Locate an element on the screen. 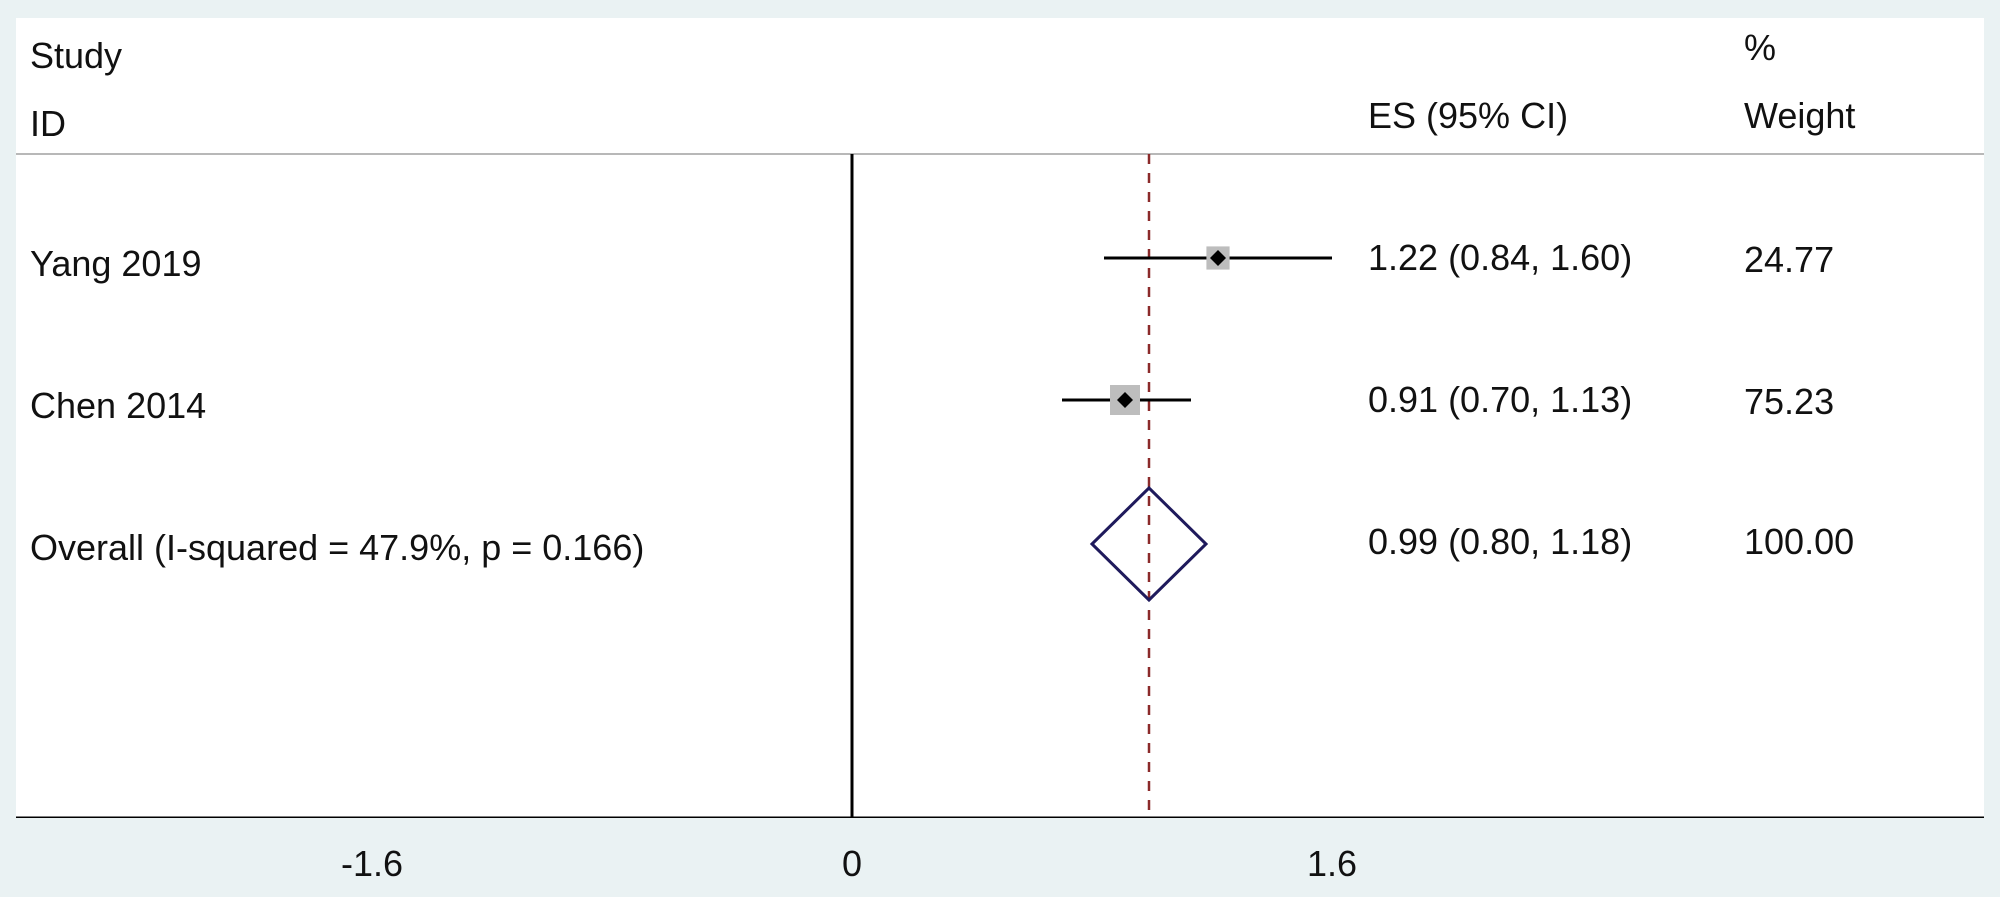  x-tick-label: -1.6 is located at coordinates (372, 863).